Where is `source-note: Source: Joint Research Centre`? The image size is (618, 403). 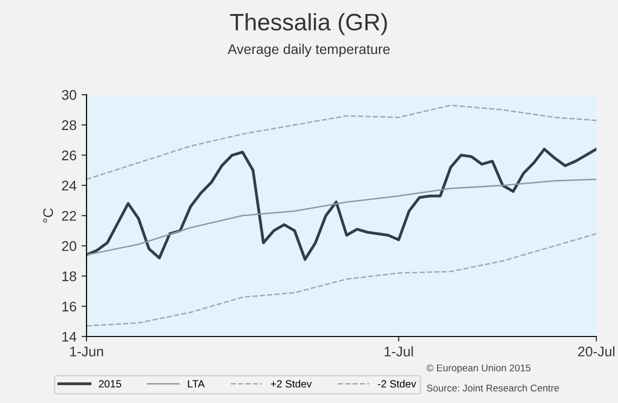 source-note: Source: Joint Research Centre is located at coordinates (492, 388).